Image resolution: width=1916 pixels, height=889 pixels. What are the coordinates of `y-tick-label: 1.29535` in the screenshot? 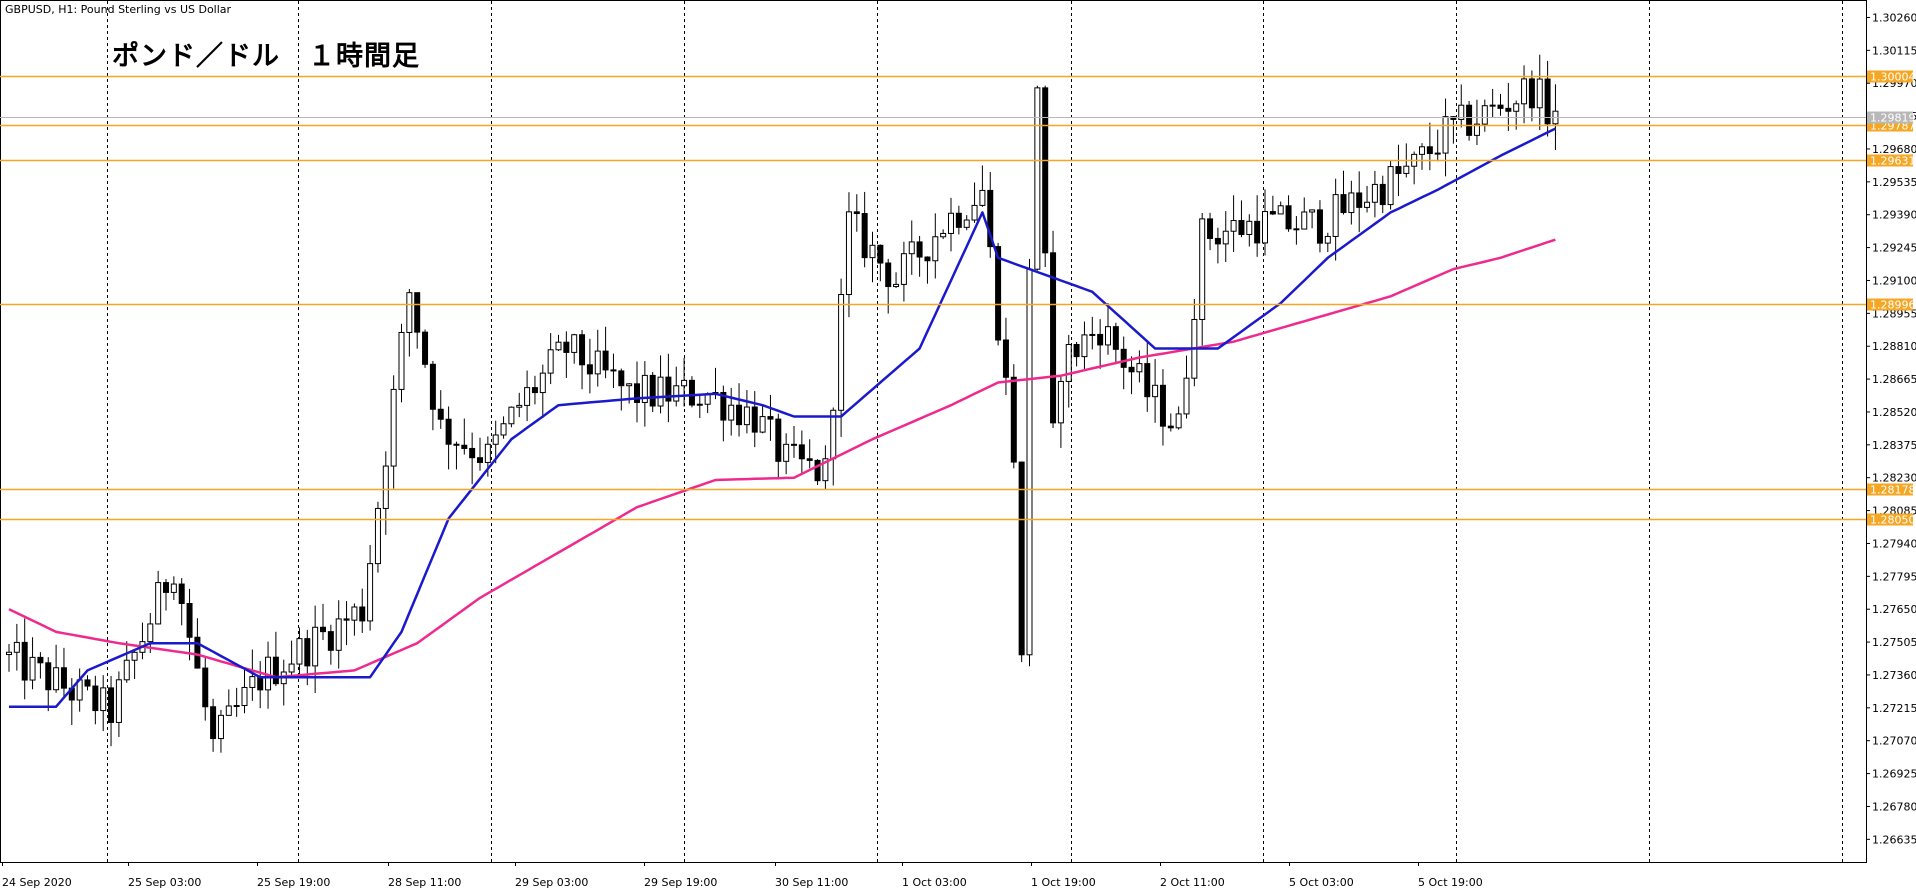 It's located at (1894, 182).